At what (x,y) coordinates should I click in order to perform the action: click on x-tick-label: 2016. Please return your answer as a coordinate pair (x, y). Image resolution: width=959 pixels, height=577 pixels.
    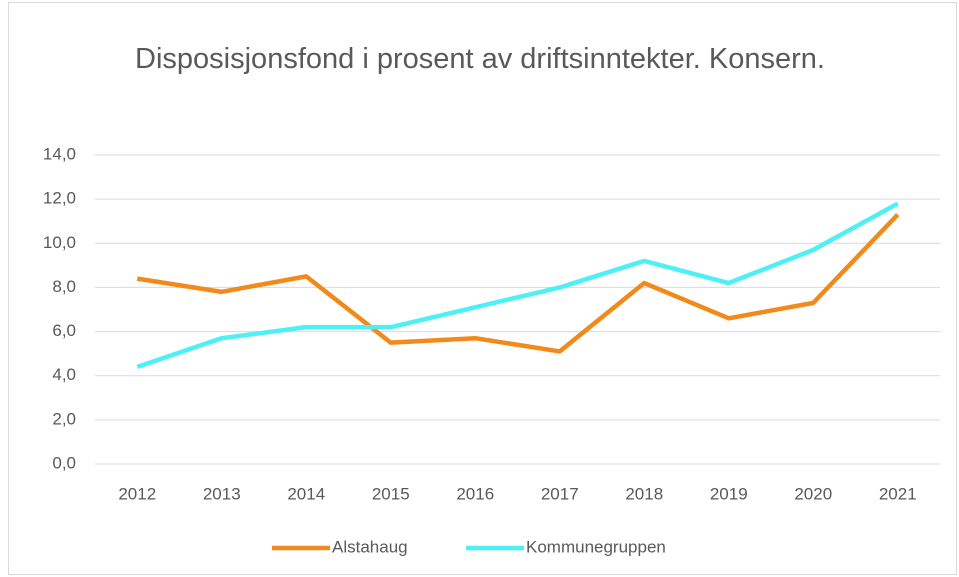
    Looking at the image, I should click on (475, 493).